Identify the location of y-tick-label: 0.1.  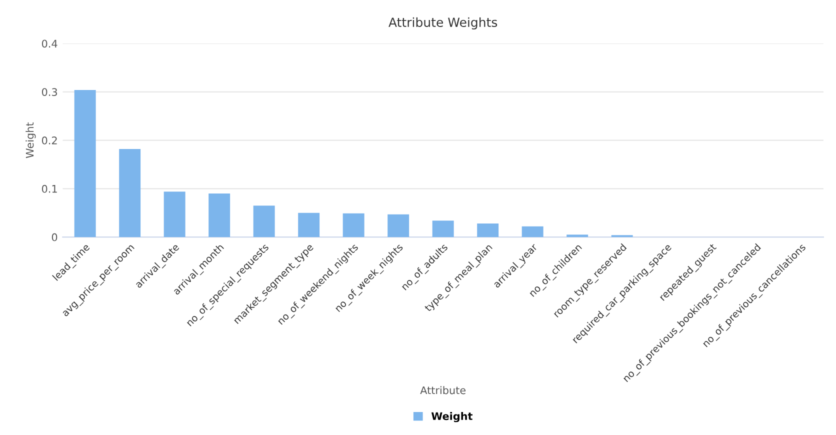
(49, 188).